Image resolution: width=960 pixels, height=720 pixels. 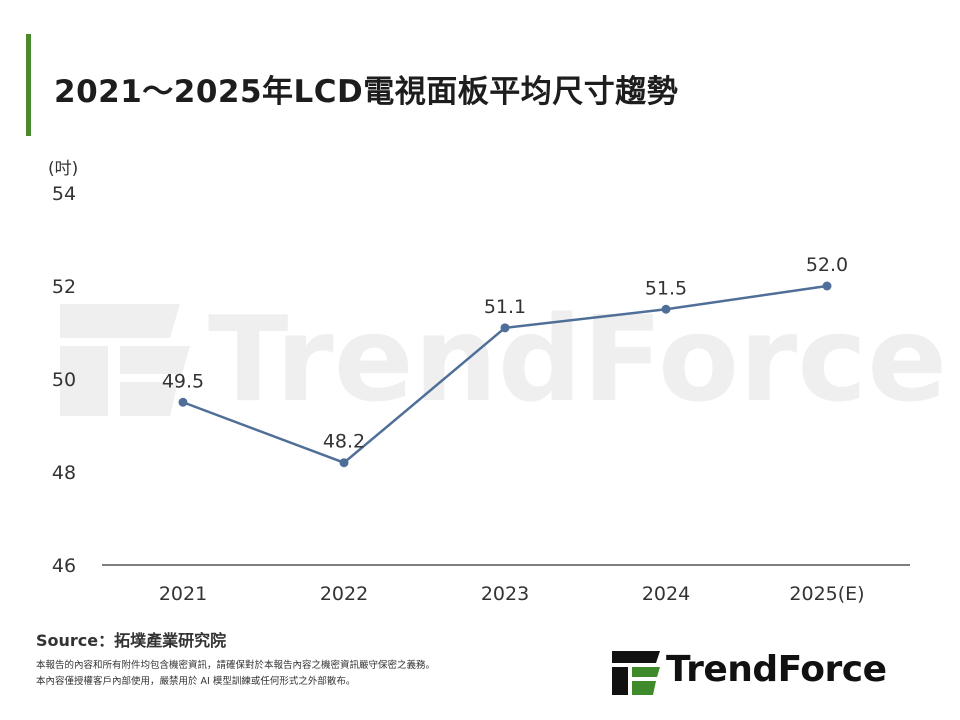 I want to click on y-tick-label: 50, so click(x=64, y=380).